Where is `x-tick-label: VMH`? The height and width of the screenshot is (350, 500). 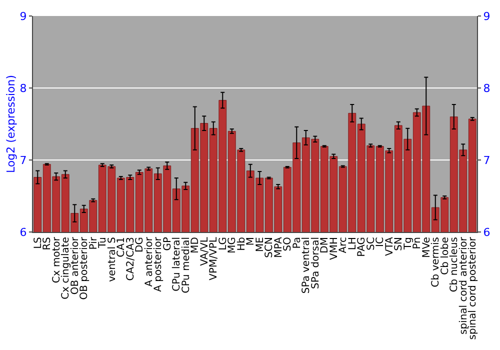 x-tick-label: VMH is located at coordinates (334, 248).